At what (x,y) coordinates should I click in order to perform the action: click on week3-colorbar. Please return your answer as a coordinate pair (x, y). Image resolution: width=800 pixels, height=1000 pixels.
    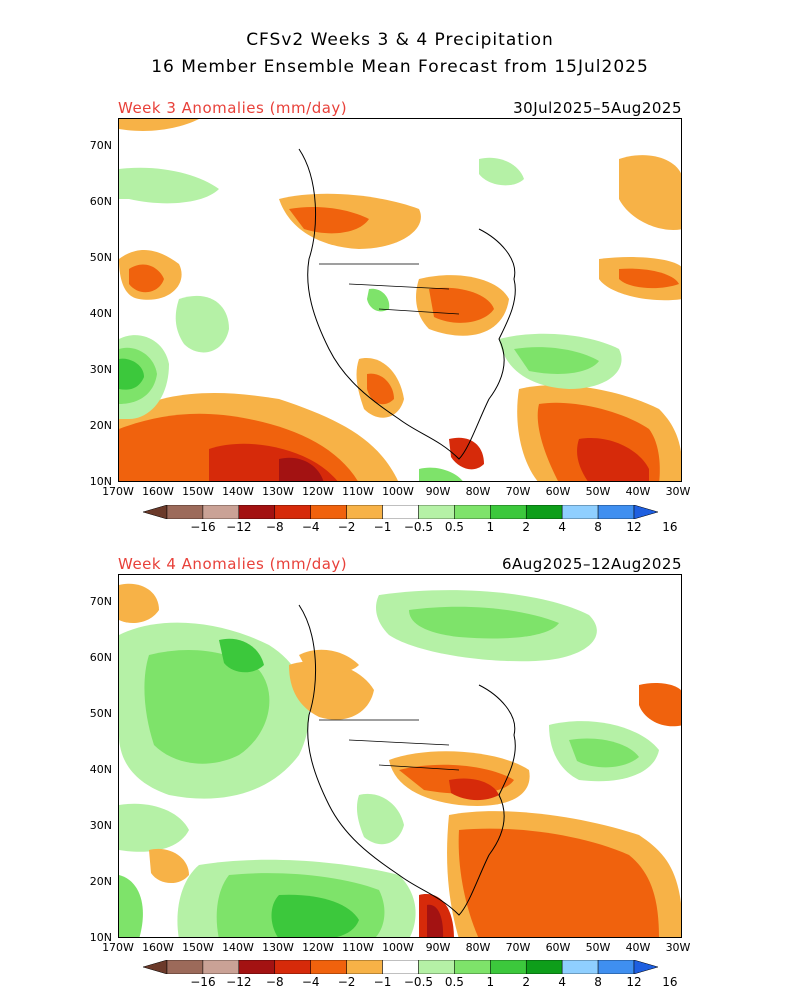
    Looking at the image, I should click on (400, 512).